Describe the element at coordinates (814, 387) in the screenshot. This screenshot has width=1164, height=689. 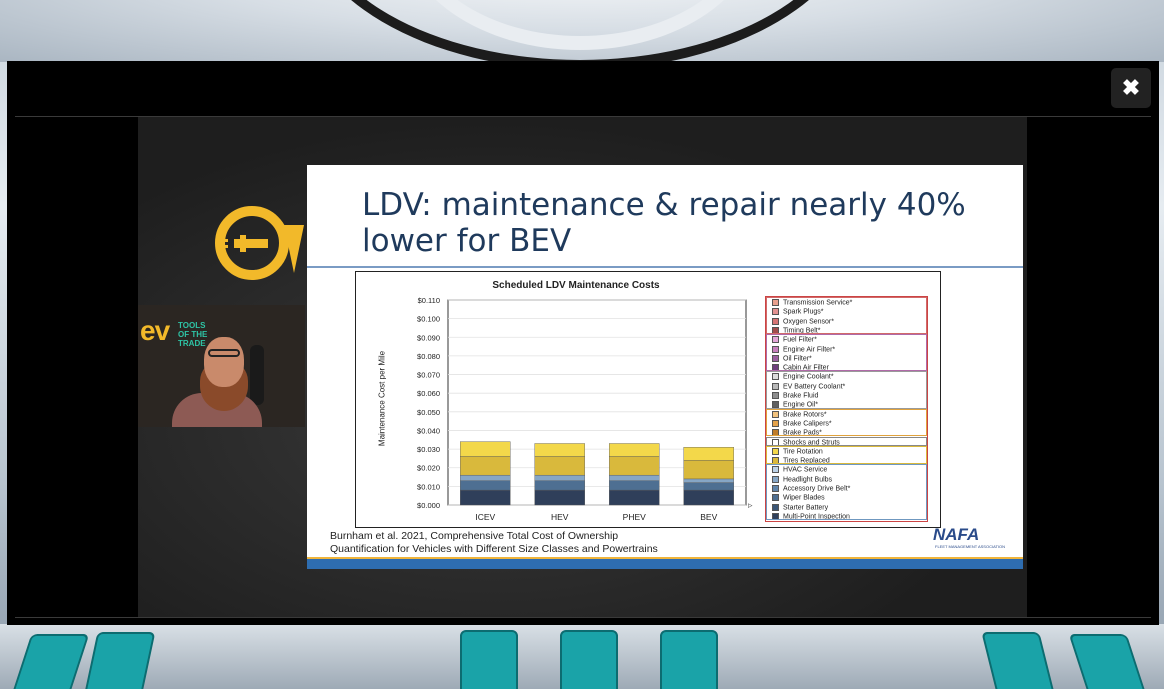
I see `legend-label: EV Battery Coolant*` at that location.